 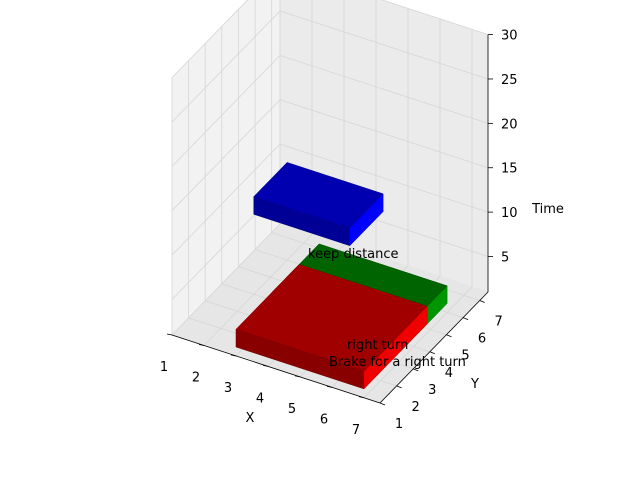 I want to click on y-tick-label: 2, so click(x=415, y=407).